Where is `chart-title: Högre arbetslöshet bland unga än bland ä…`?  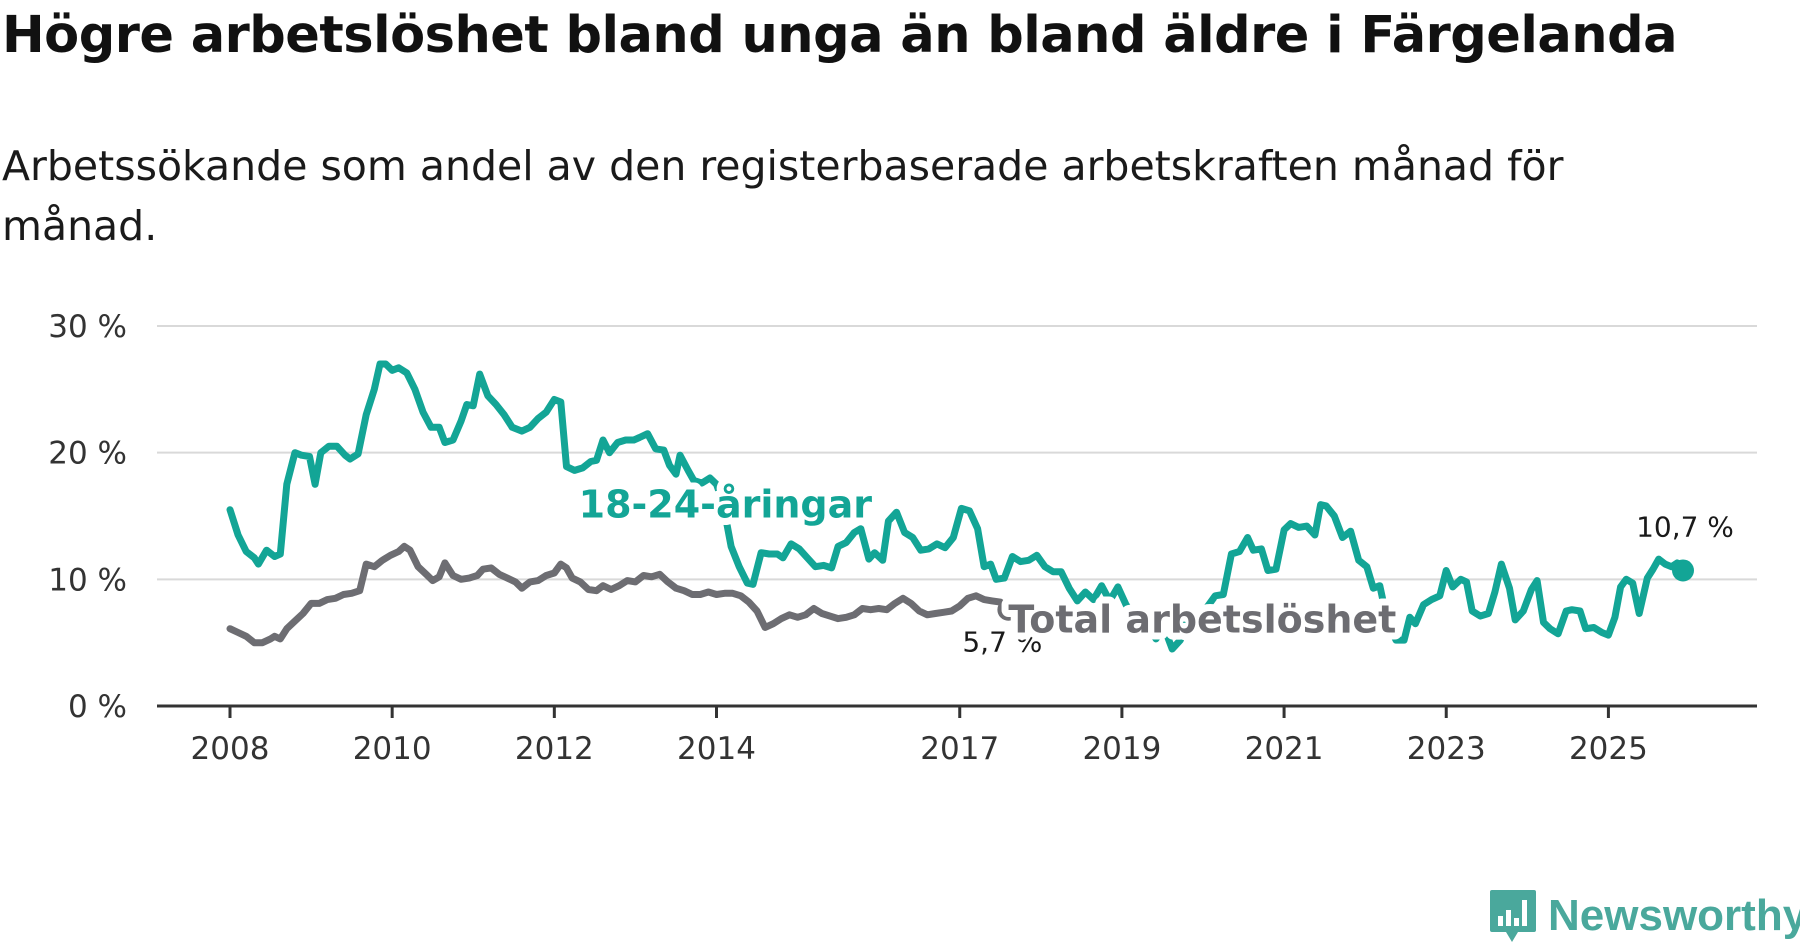 chart-title: Högre arbetslöshet bland unga än bland ä… is located at coordinates (840, 35).